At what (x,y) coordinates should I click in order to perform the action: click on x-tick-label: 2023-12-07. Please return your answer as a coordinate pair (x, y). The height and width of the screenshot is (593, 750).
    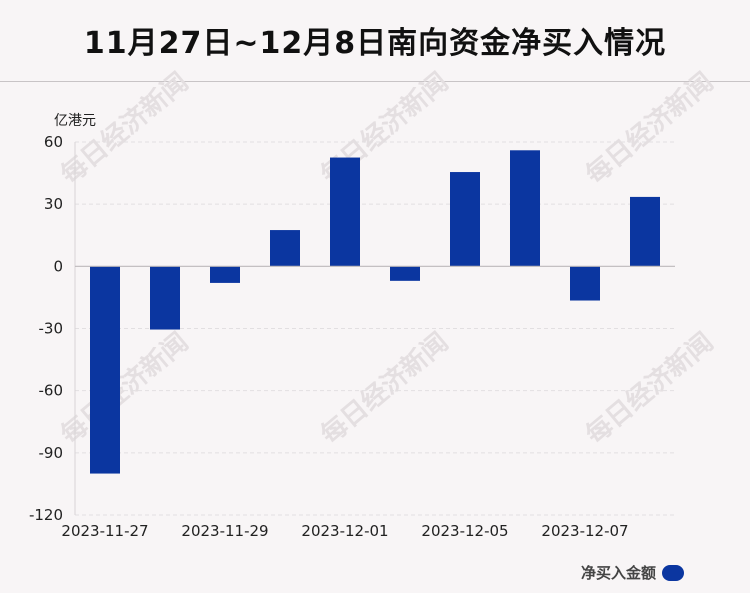
    Looking at the image, I should click on (584, 531).